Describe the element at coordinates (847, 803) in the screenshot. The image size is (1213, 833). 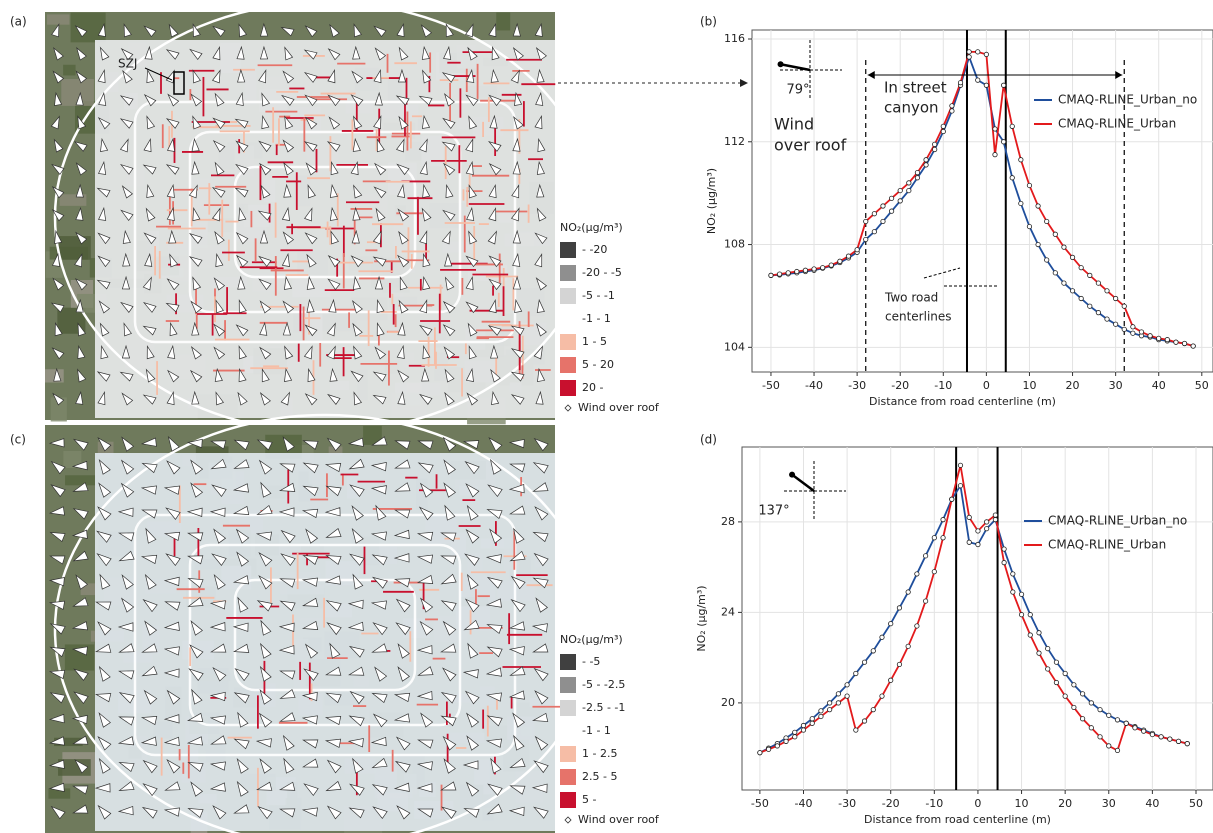
I see `x-tick-label: -30` at that location.